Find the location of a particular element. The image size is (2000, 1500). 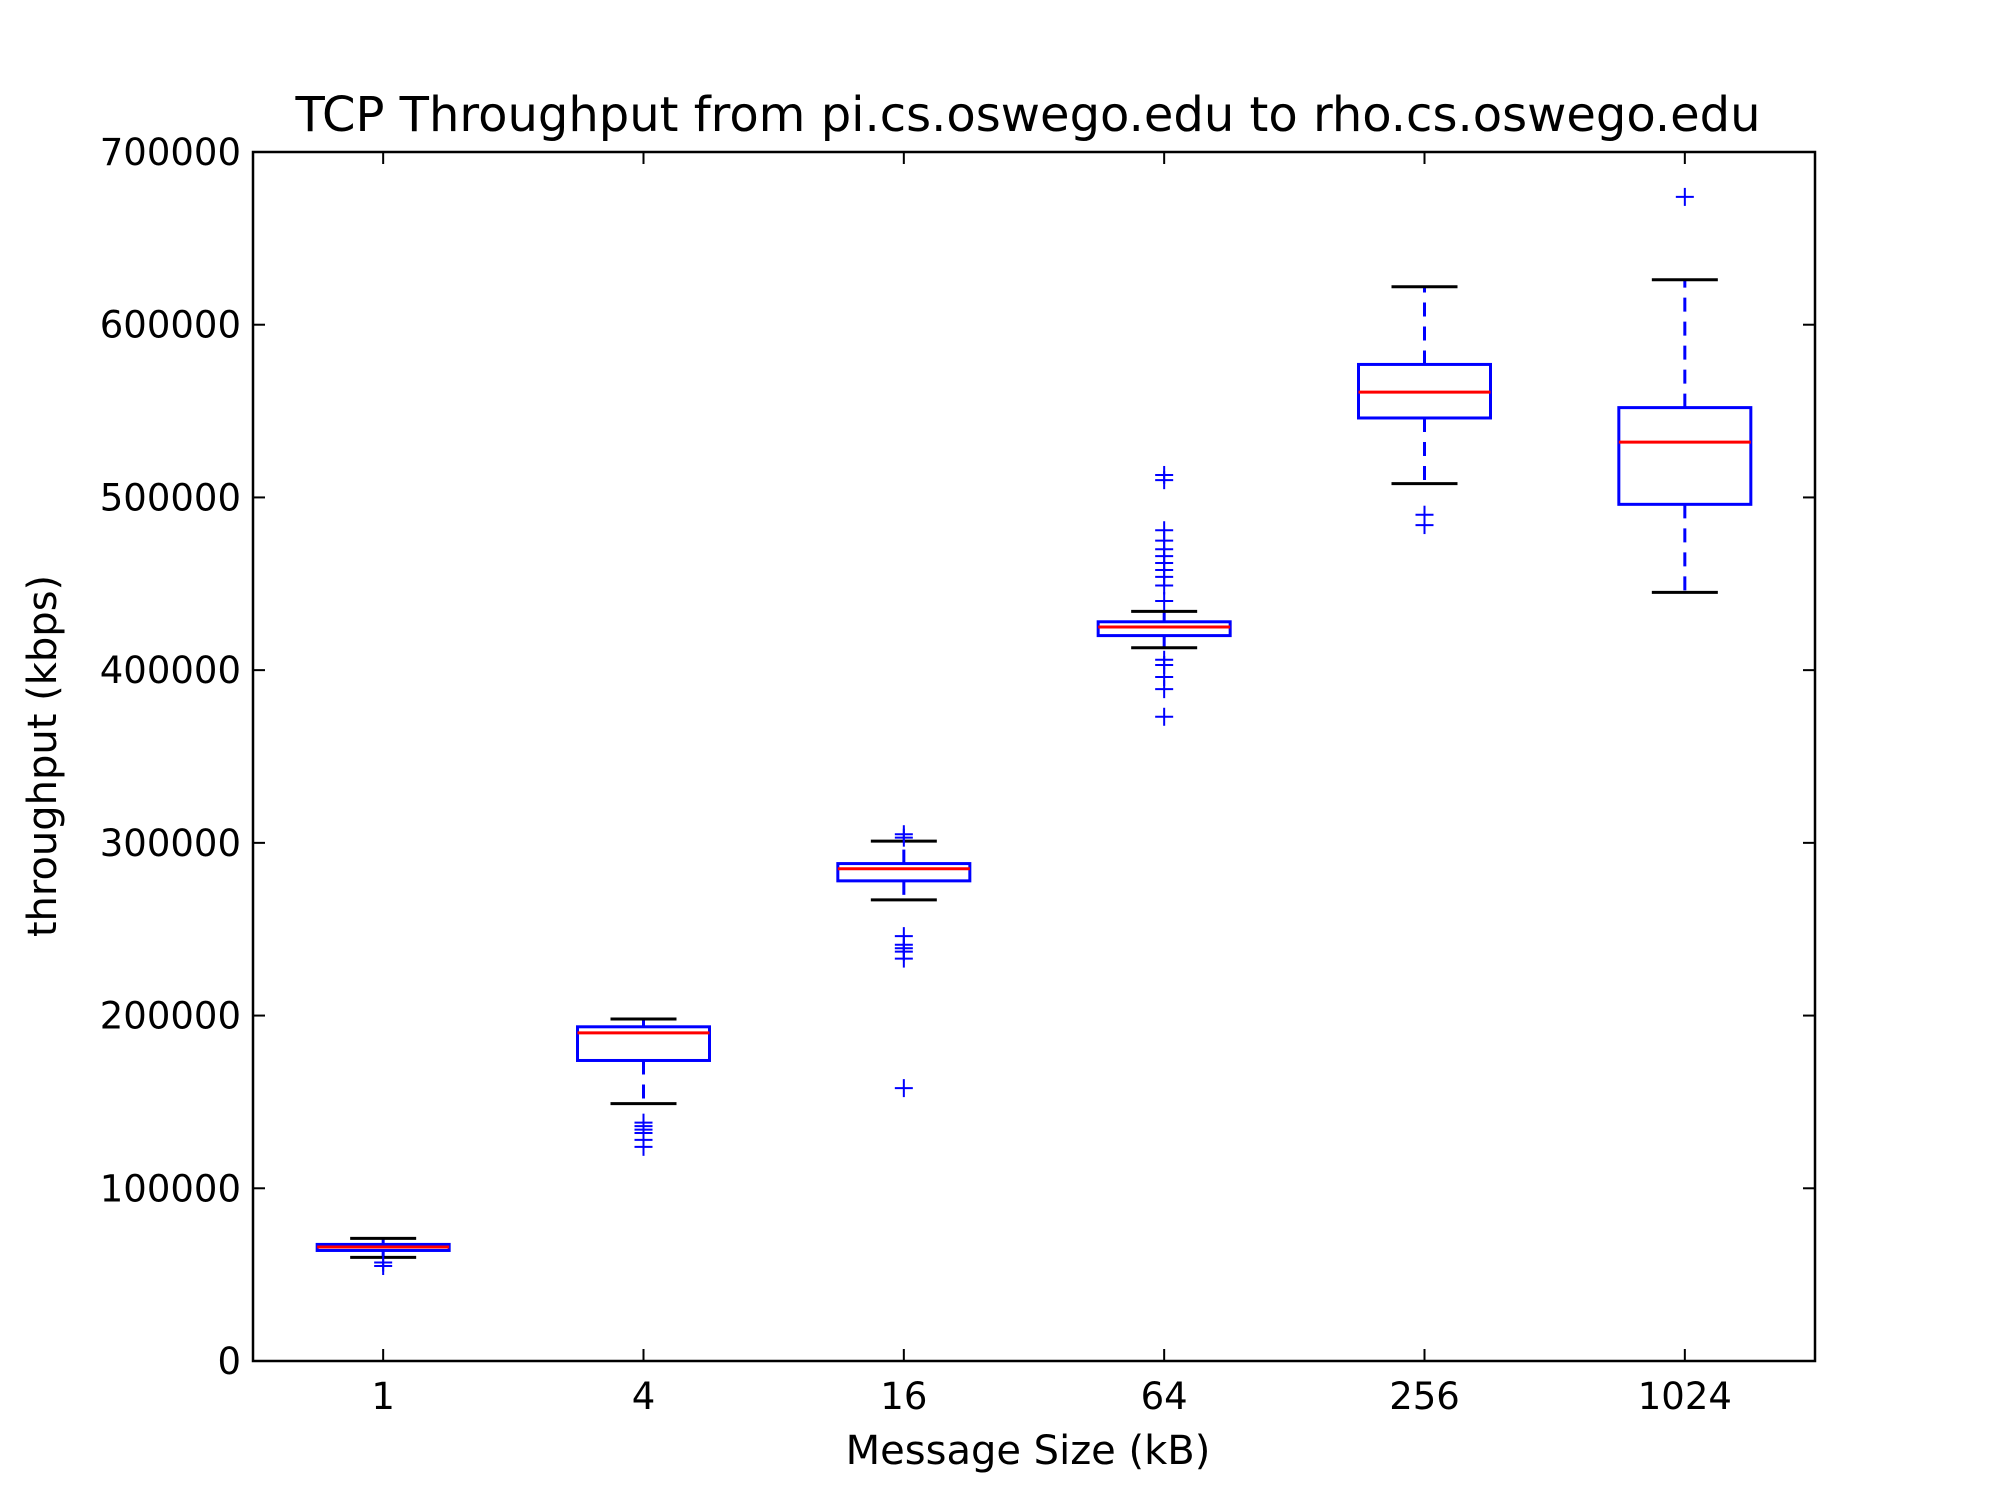

y-axis-label: throughput (kbps) is located at coordinates (43, 756).